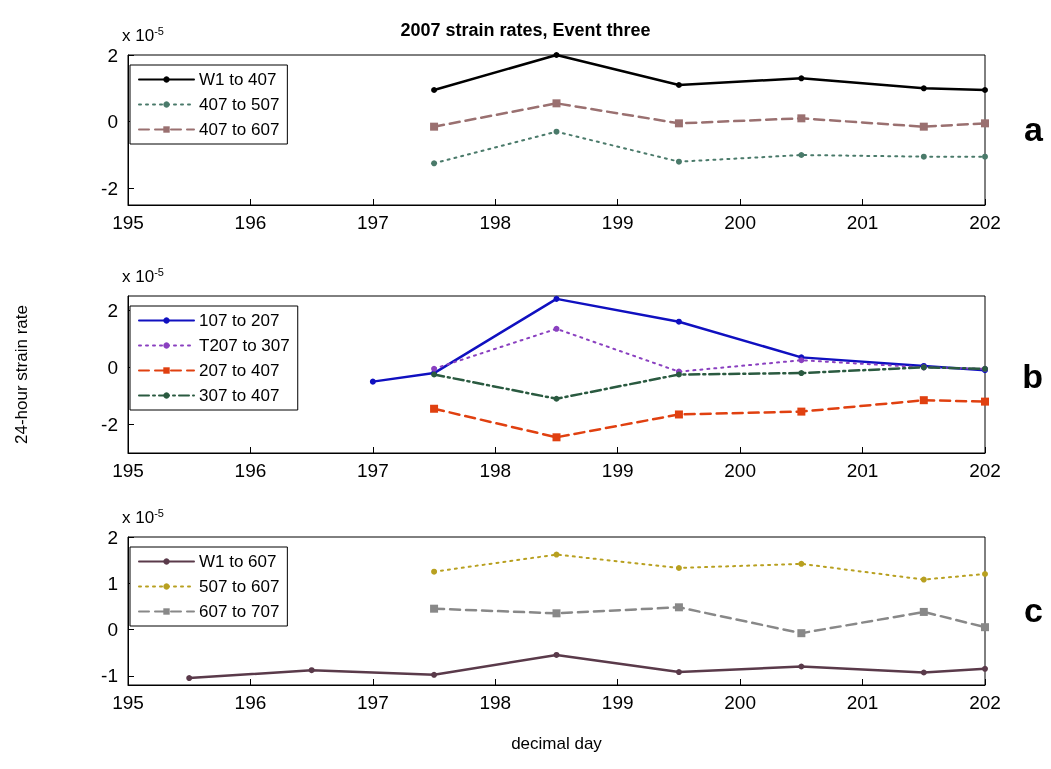 The width and height of the screenshot is (1051, 769). Describe the element at coordinates (239, 104) in the screenshot. I see `legend-label: 407 to 507` at that location.